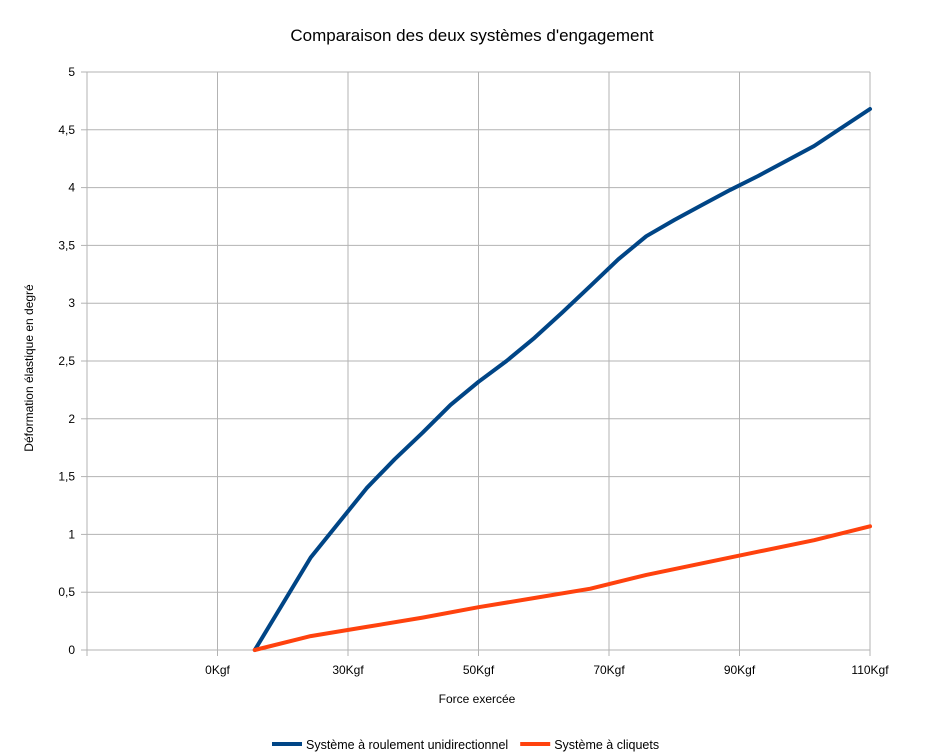 The width and height of the screenshot is (945, 756). What do you see at coordinates (71, 534) in the screenshot?
I see `y-tick-label: 1` at bounding box center [71, 534].